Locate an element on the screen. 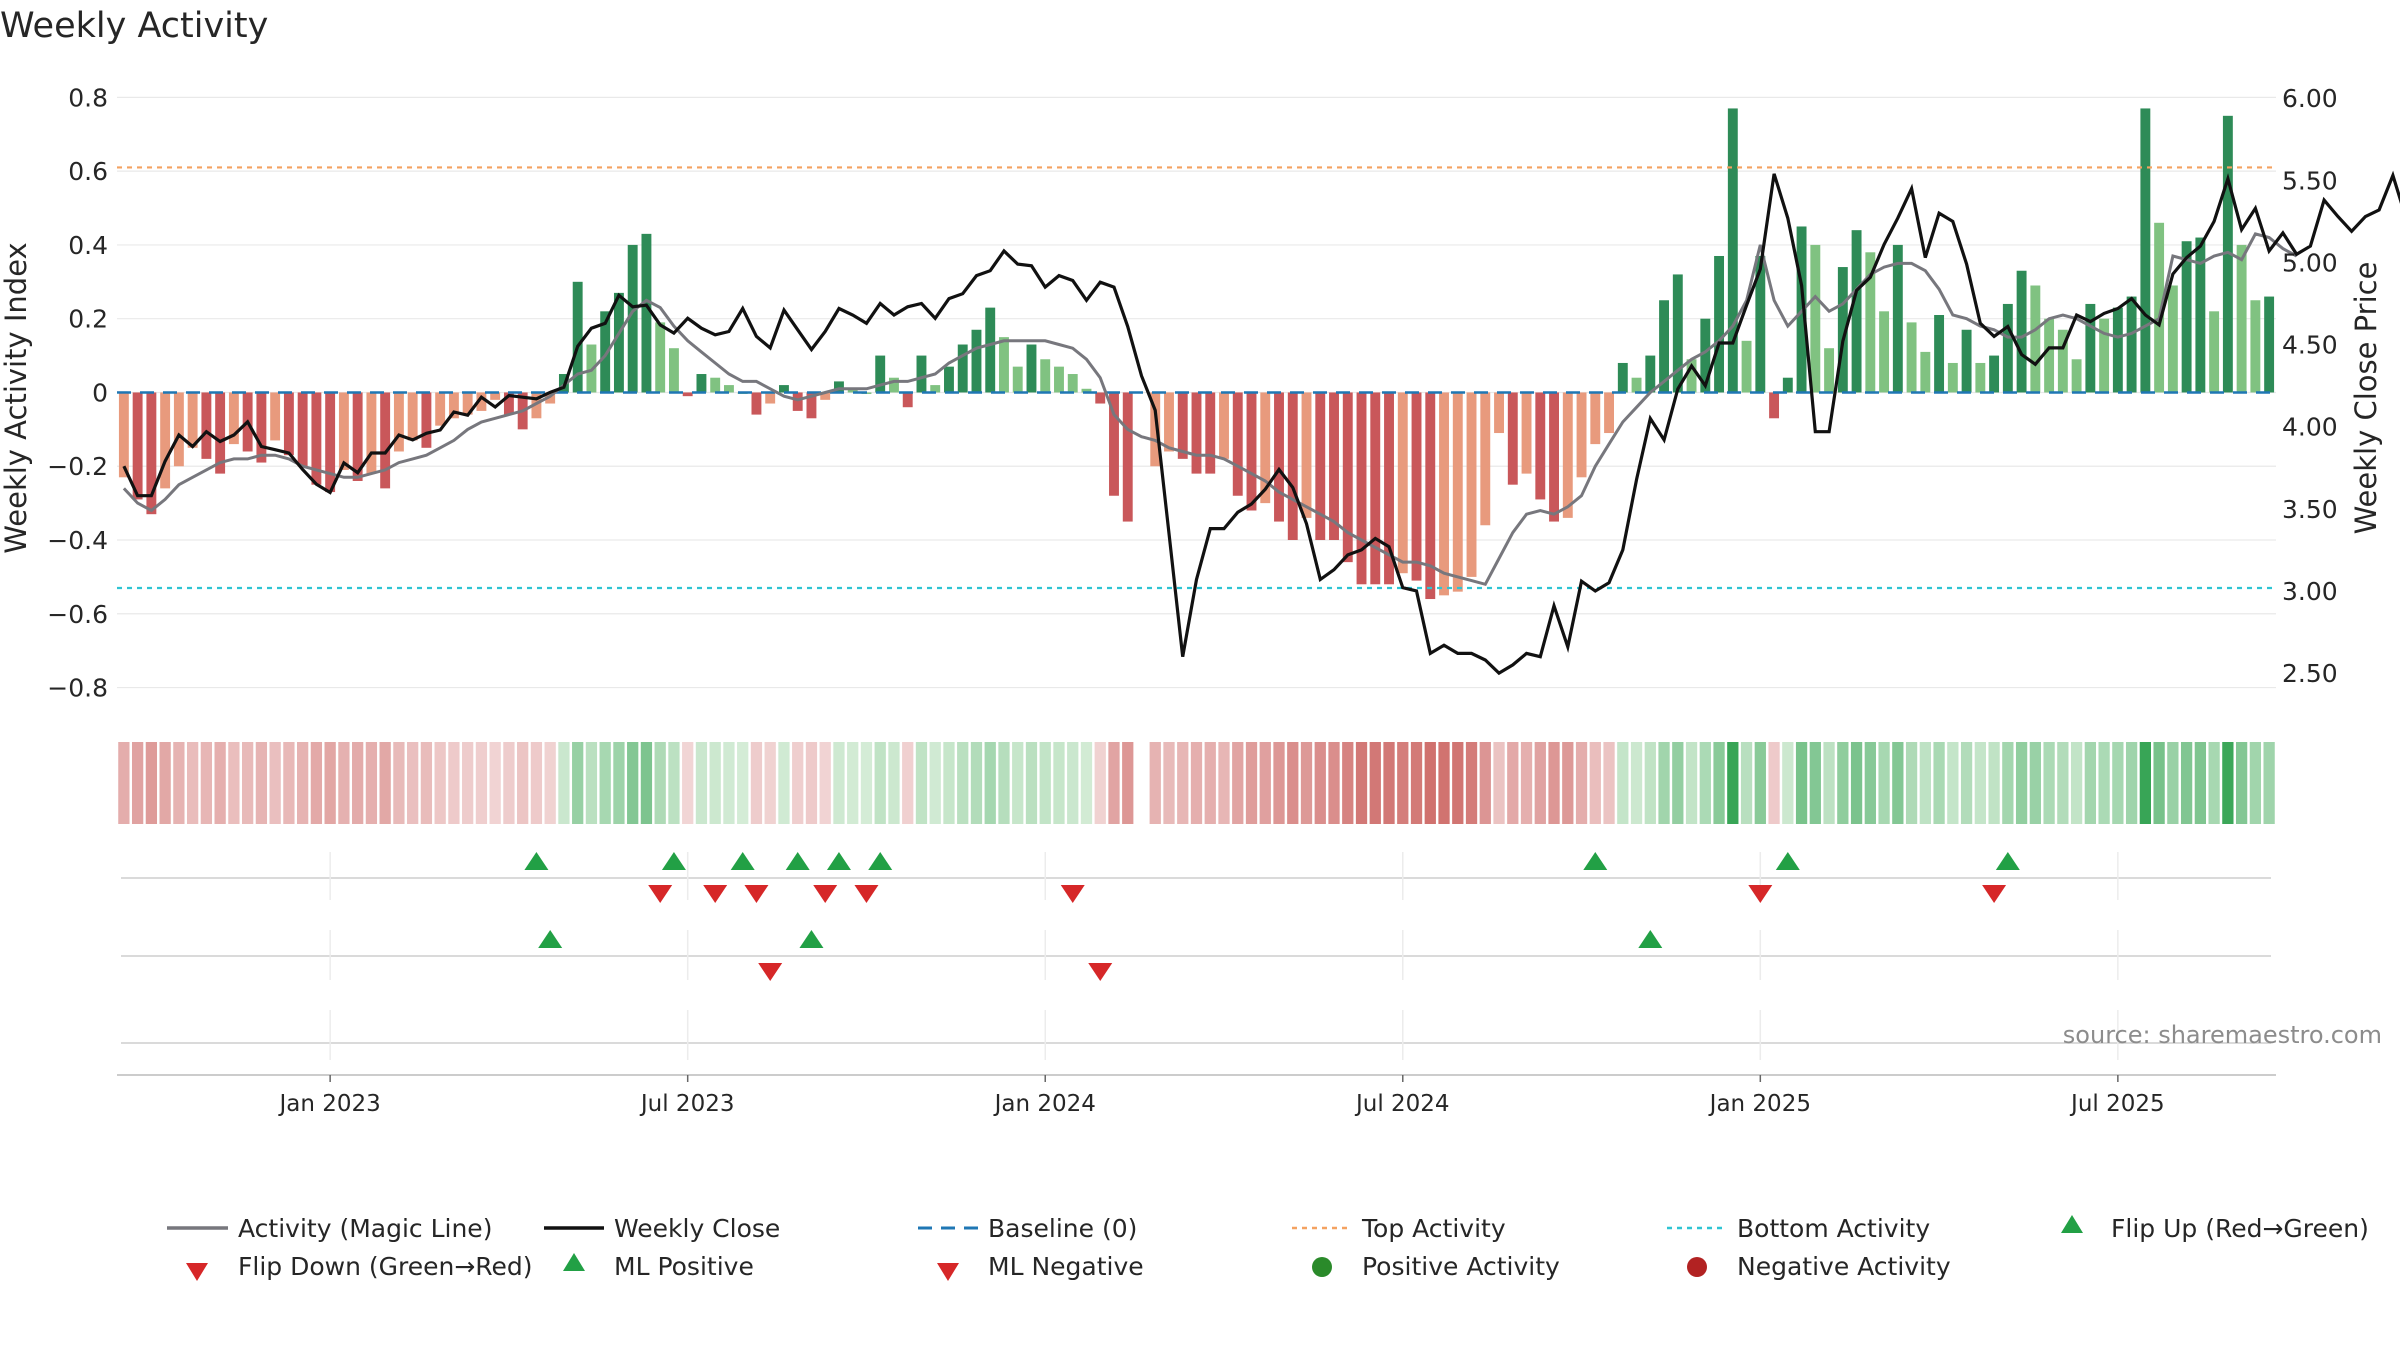  activity-heat-strip is located at coordinates (1196, 783).